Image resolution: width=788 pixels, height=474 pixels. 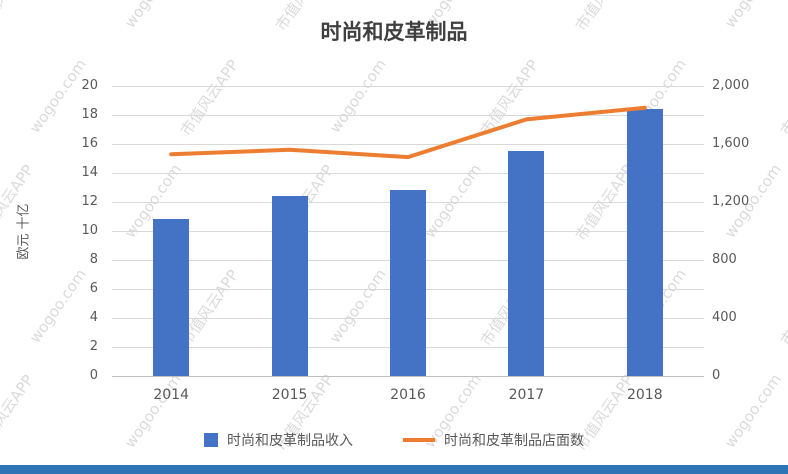 What do you see at coordinates (171, 395) in the screenshot?
I see `x-axis-label: 2014` at bounding box center [171, 395].